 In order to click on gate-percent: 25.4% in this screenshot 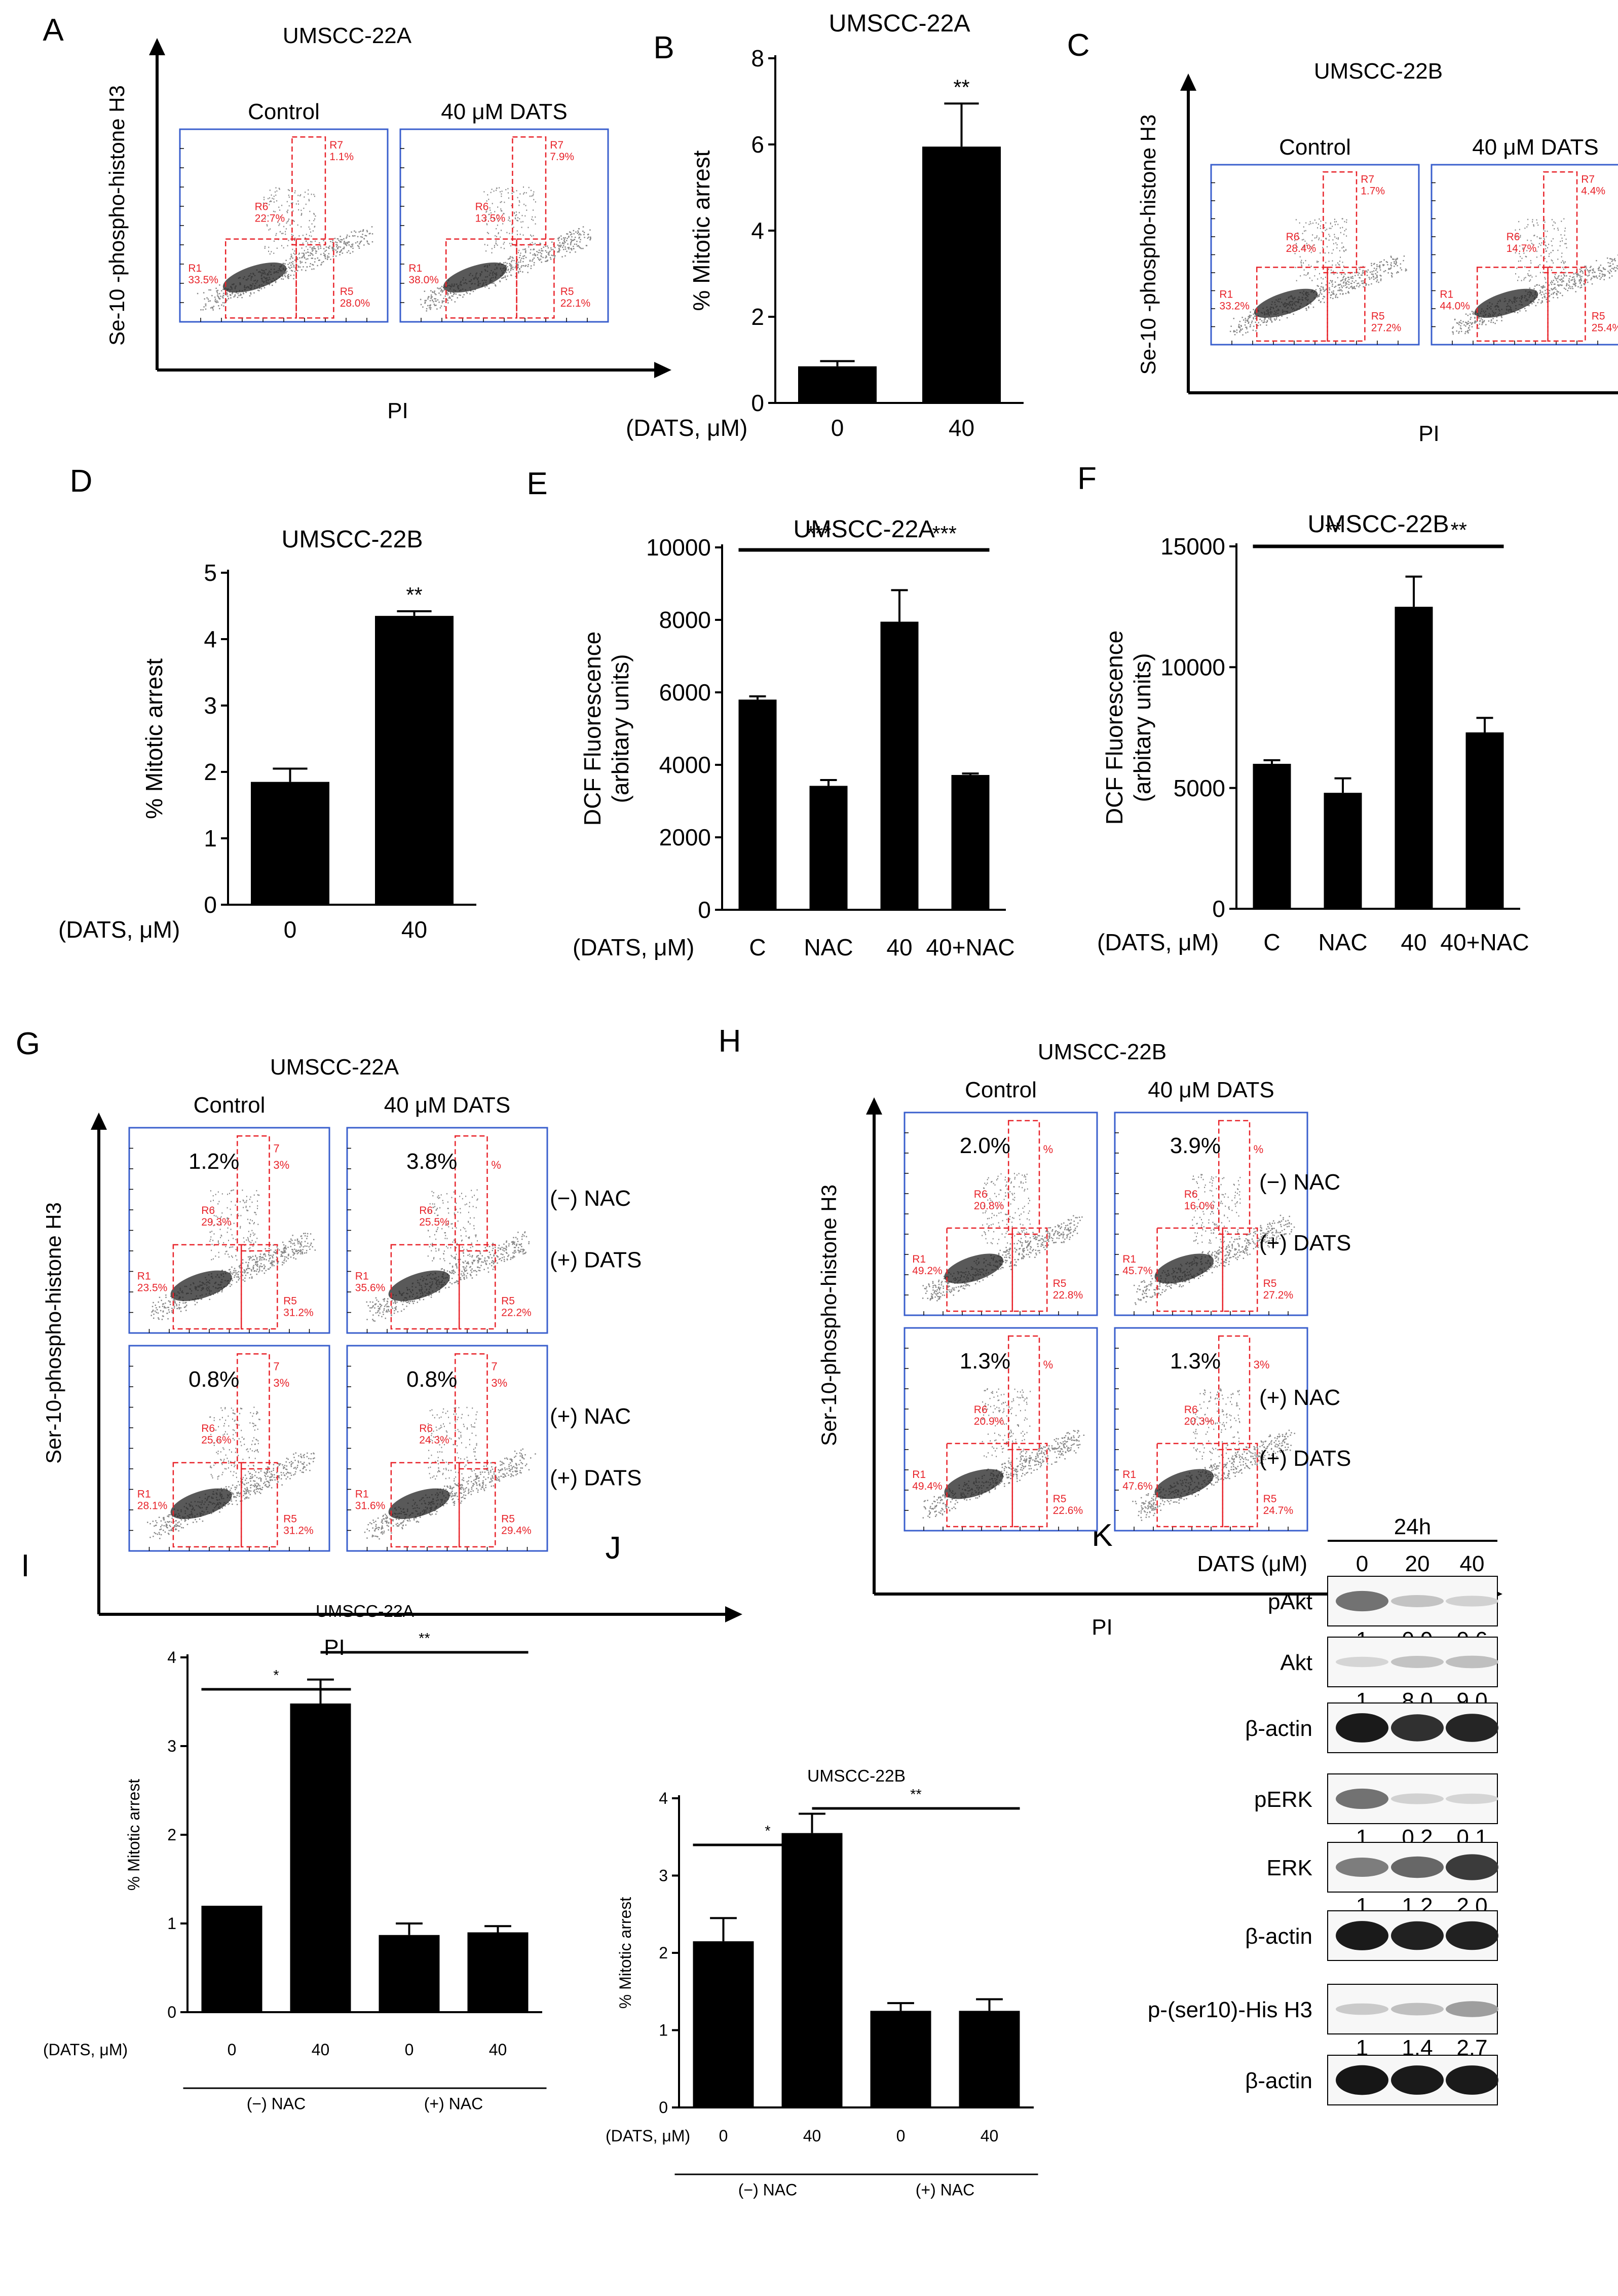, I will do `click(1605, 328)`.